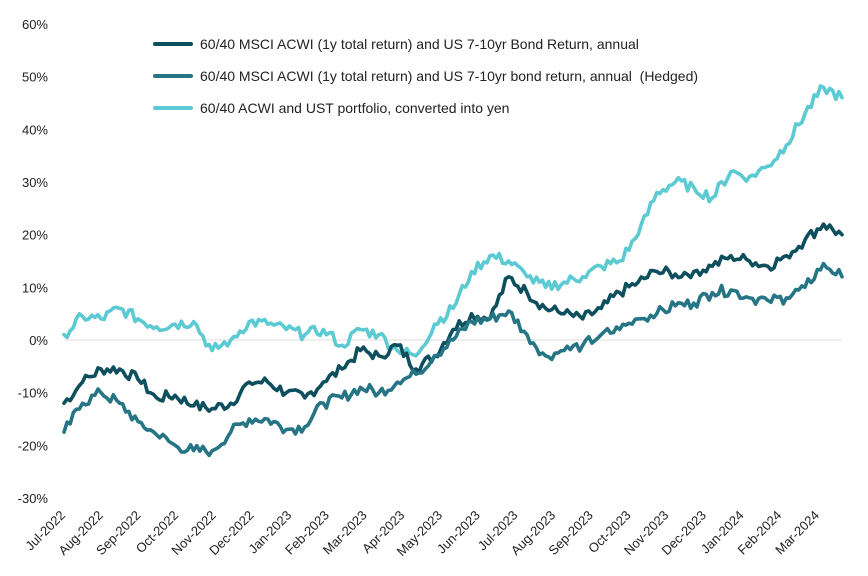 This screenshot has height=576, width=868. Describe the element at coordinates (38, 340) in the screenshot. I see `y-tick-label: 0%` at that location.